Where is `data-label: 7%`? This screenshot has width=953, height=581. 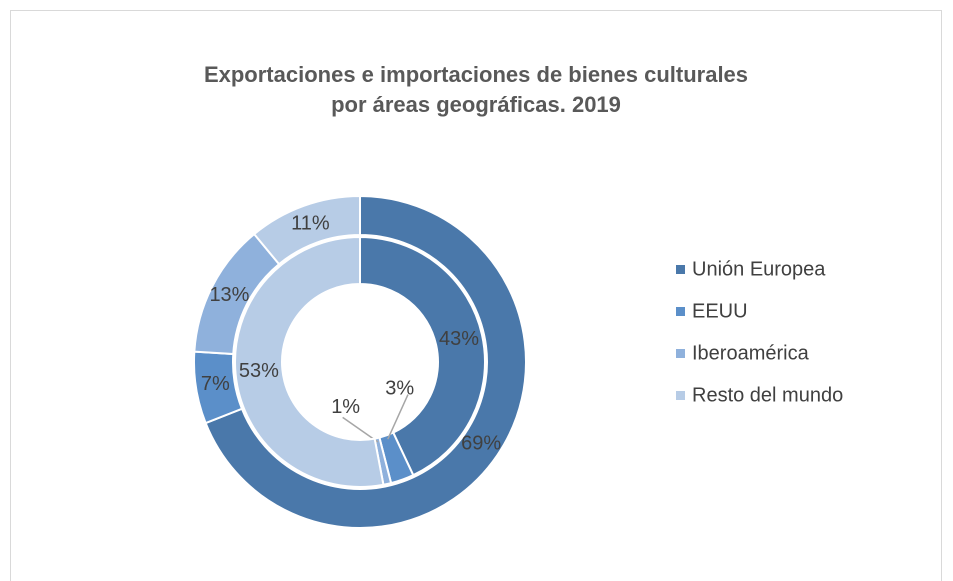
data-label: 7% is located at coordinates (215, 384).